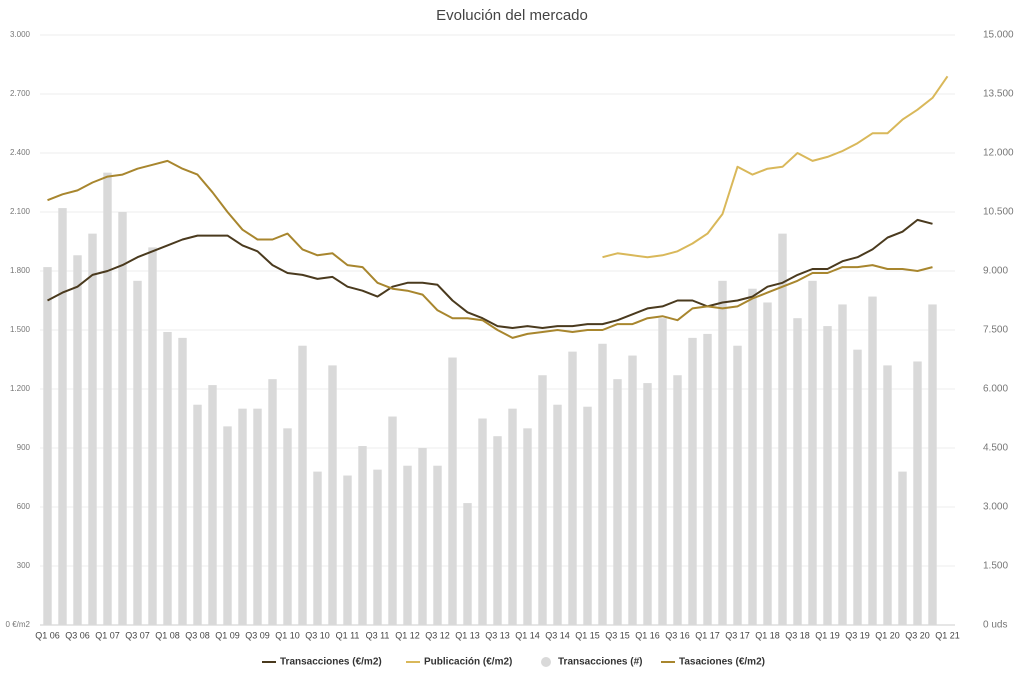  I want to click on x-tick-label: Q1 14, so click(527, 635).